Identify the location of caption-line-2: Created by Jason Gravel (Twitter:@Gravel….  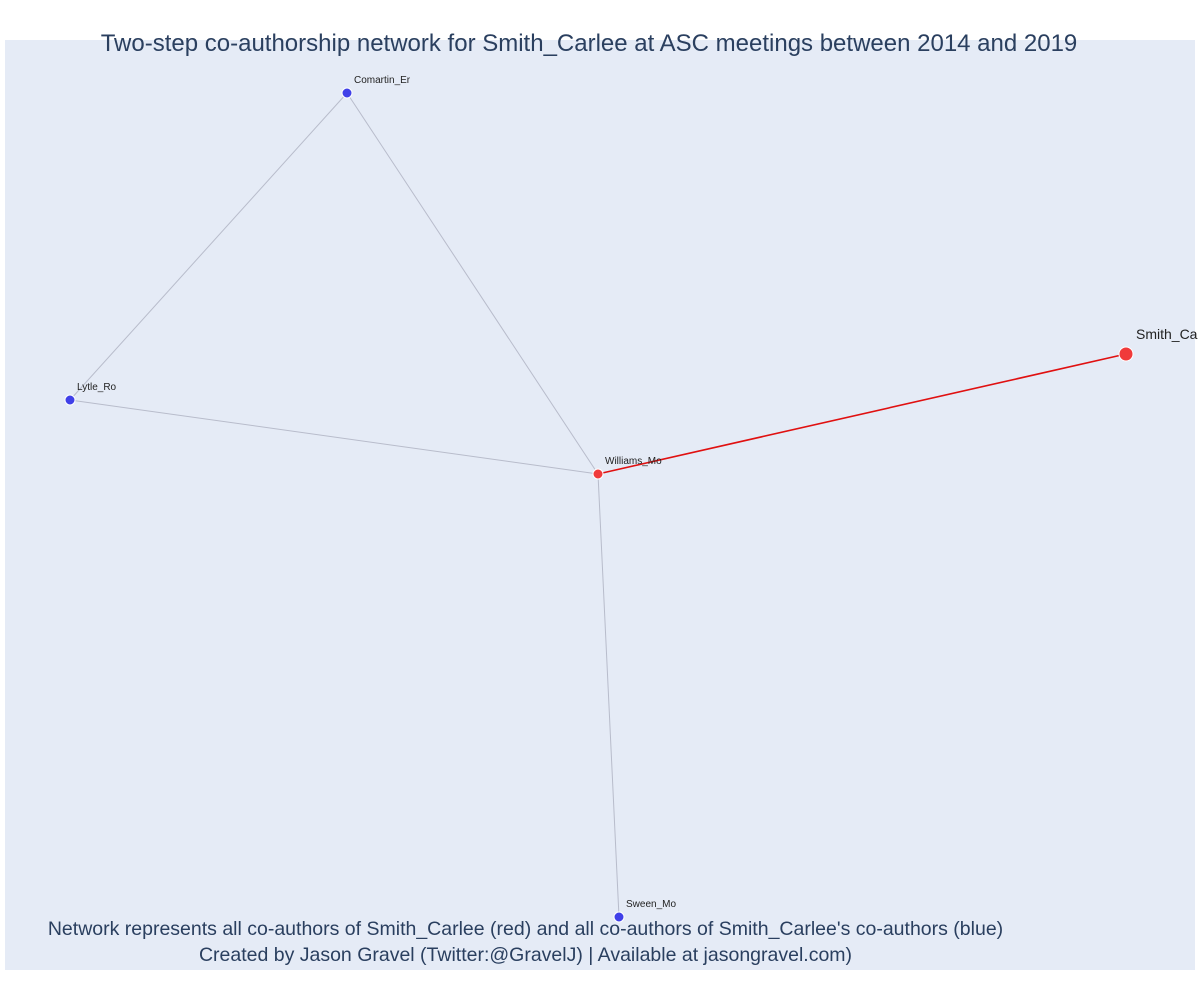
(525, 955).